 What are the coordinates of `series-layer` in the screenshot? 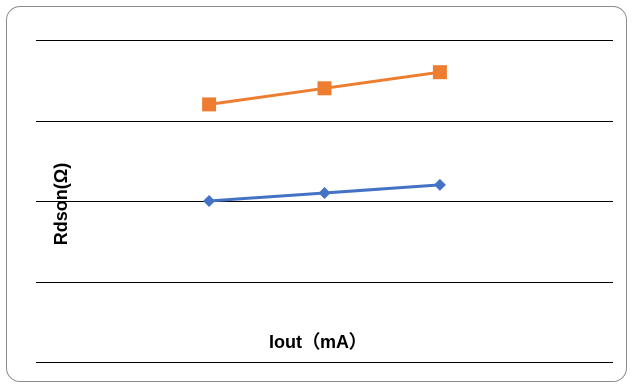 It's located at (324, 136).